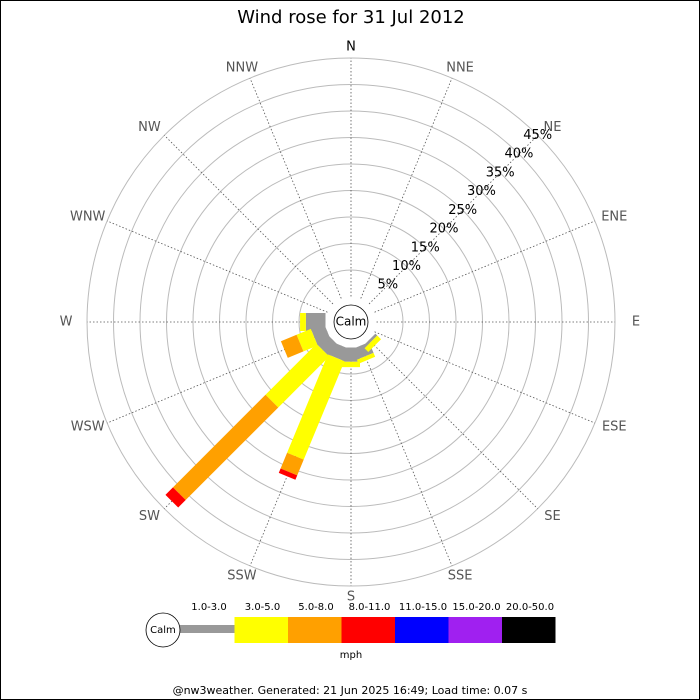 The image size is (700, 700). I want to click on legend-label: 20.0-50.0, so click(530, 607).